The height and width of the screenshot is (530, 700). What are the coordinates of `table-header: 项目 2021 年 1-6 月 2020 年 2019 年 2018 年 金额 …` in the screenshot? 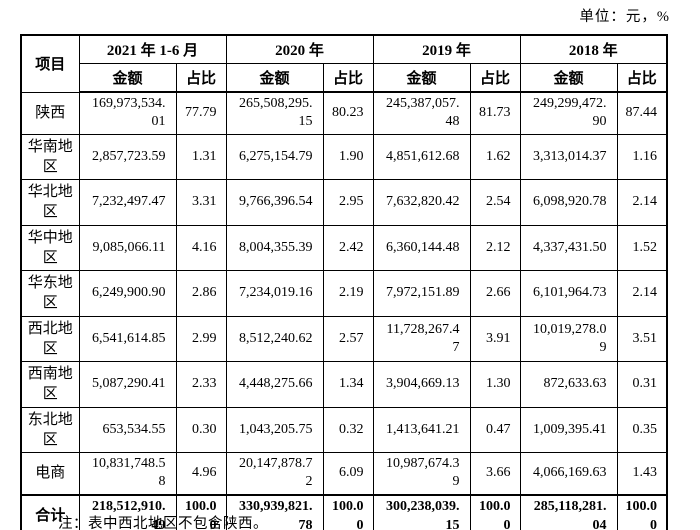 It's located at (344, 63).